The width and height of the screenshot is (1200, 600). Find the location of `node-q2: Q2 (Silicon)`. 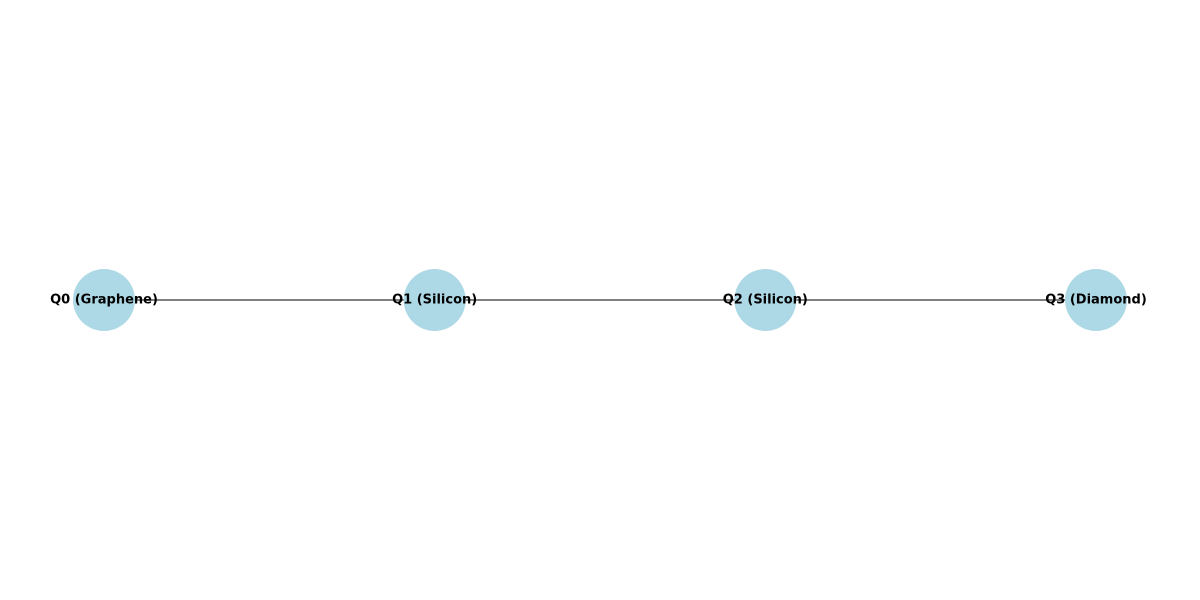

node-q2: Q2 (Silicon) is located at coordinates (765, 300).